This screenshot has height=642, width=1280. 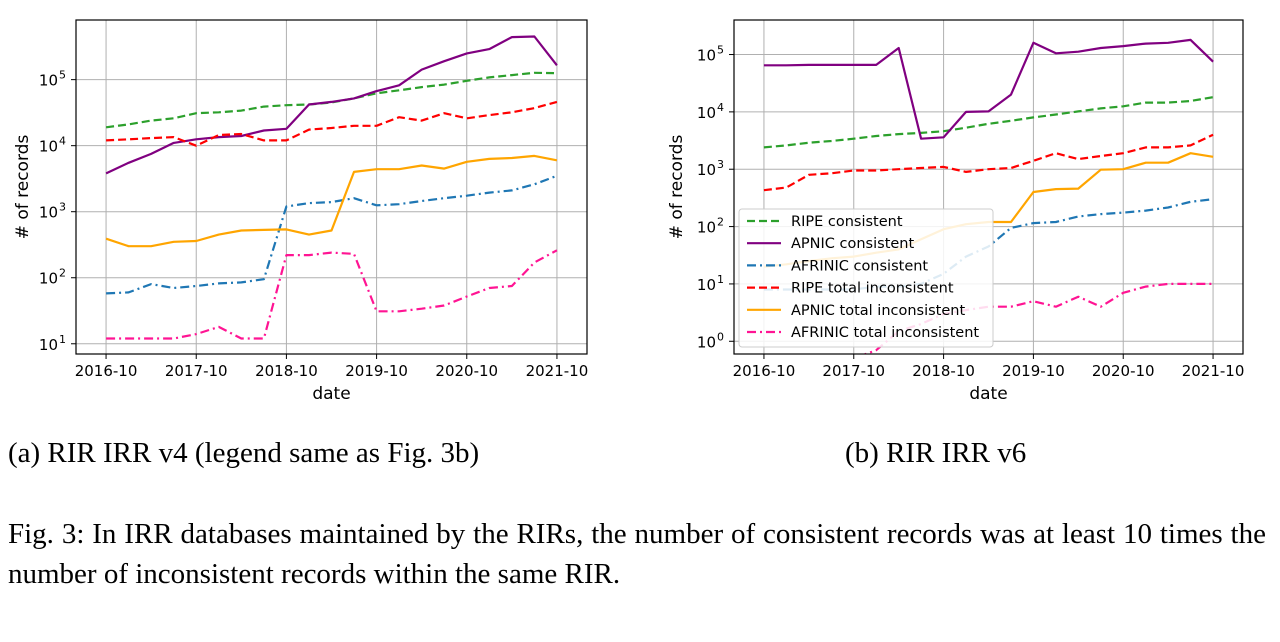 I want to click on legend-label: RIPE consistent, so click(x=847, y=222).